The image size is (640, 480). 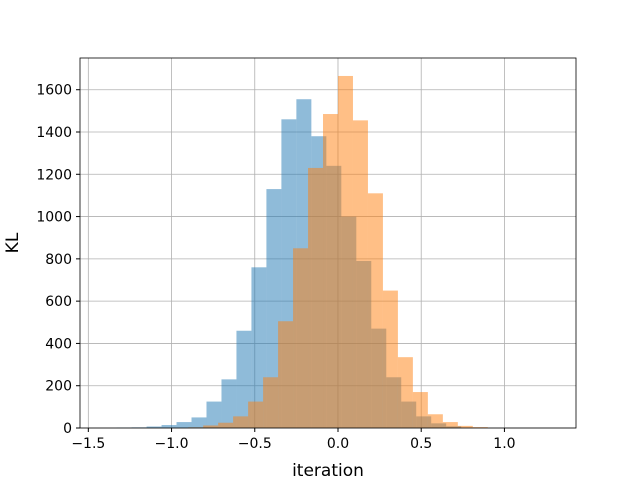 I want to click on y-tick-label: 0, so click(x=67, y=429).